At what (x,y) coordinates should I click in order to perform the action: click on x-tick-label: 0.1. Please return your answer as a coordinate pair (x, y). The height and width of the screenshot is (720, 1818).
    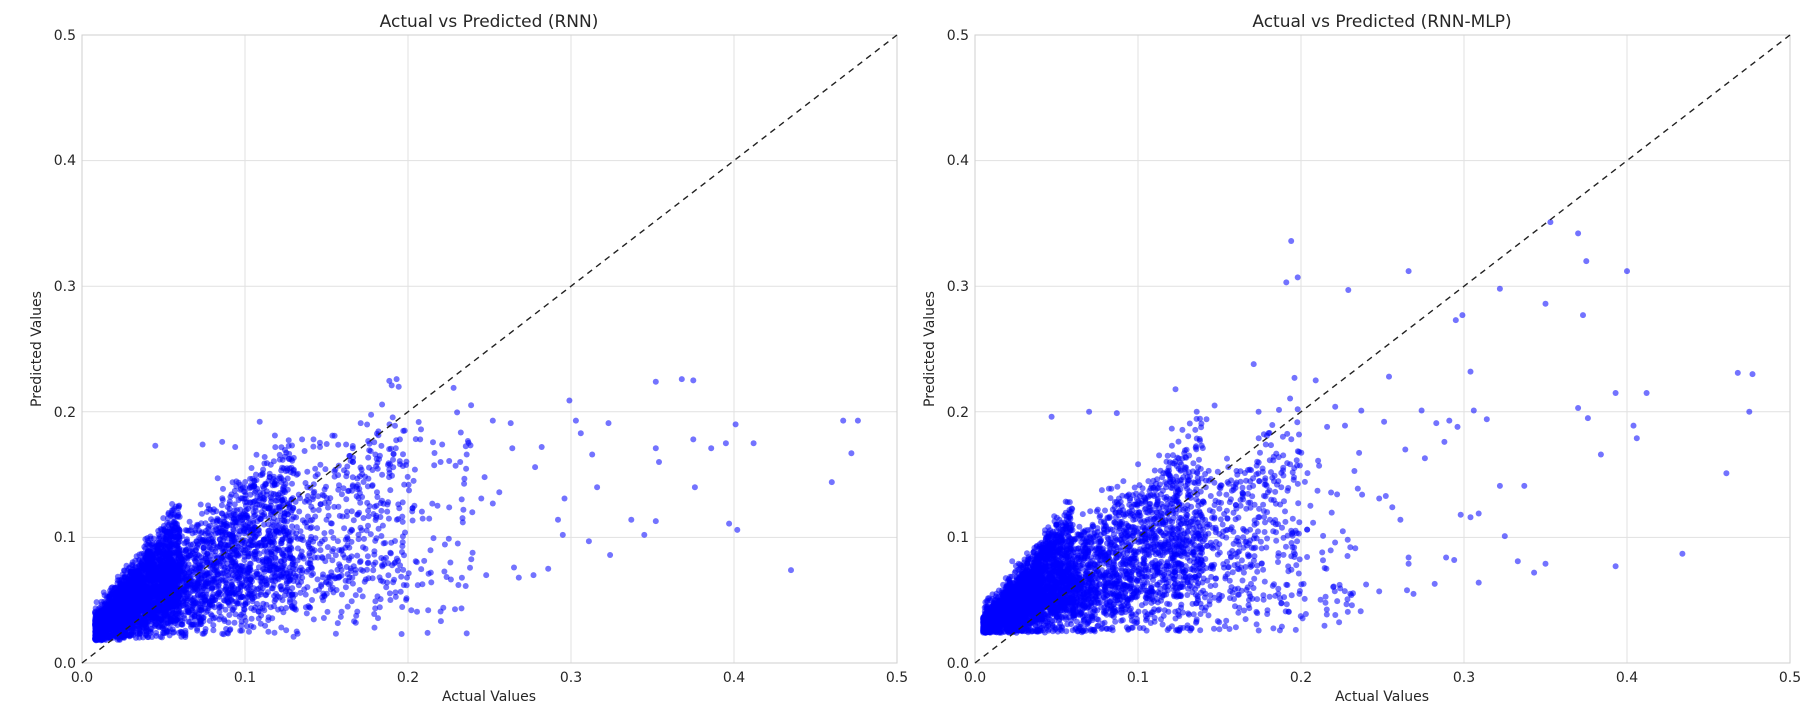
    Looking at the image, I should click on (245, 678).